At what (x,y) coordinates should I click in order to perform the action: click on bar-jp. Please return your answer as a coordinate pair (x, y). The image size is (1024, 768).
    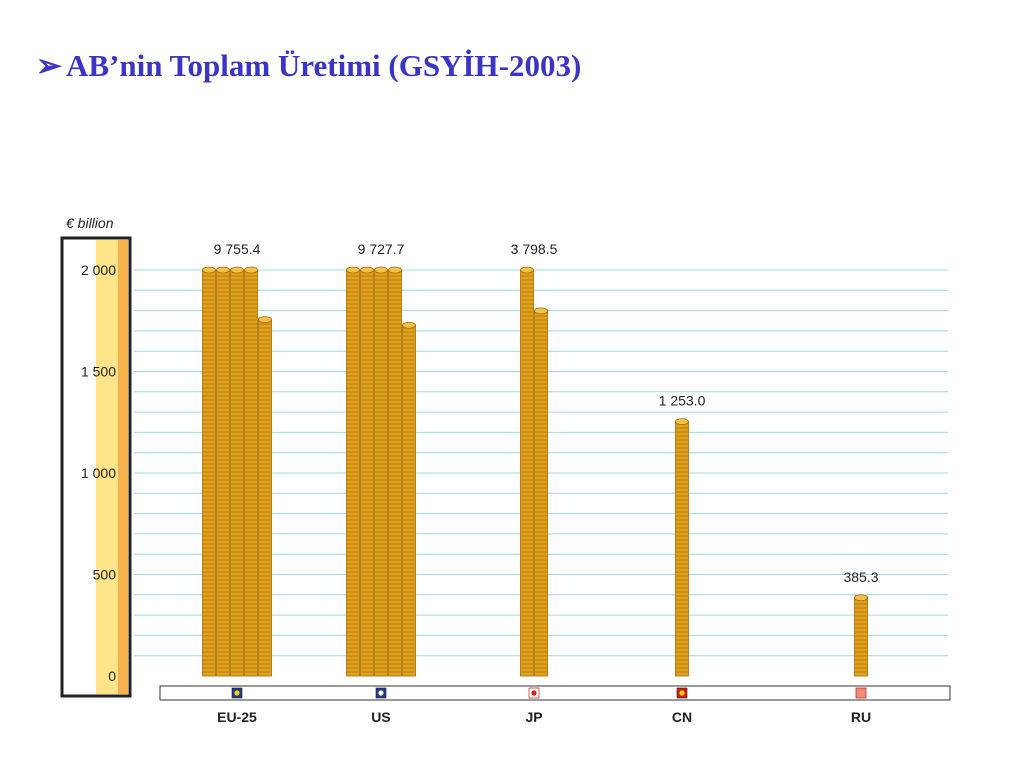
    Looking at the image, I should click on (534, 471).